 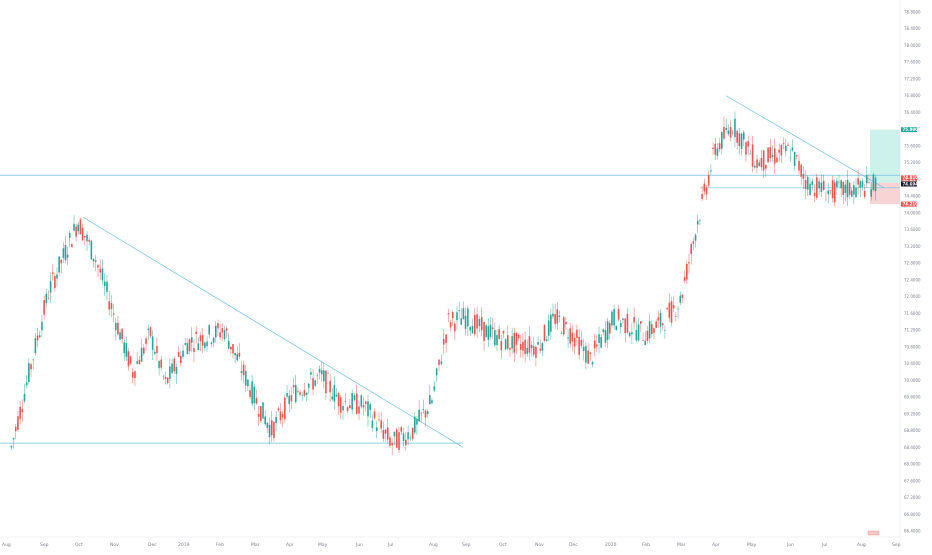 I want to click on target-price-tag, so click(x=909, y=130).